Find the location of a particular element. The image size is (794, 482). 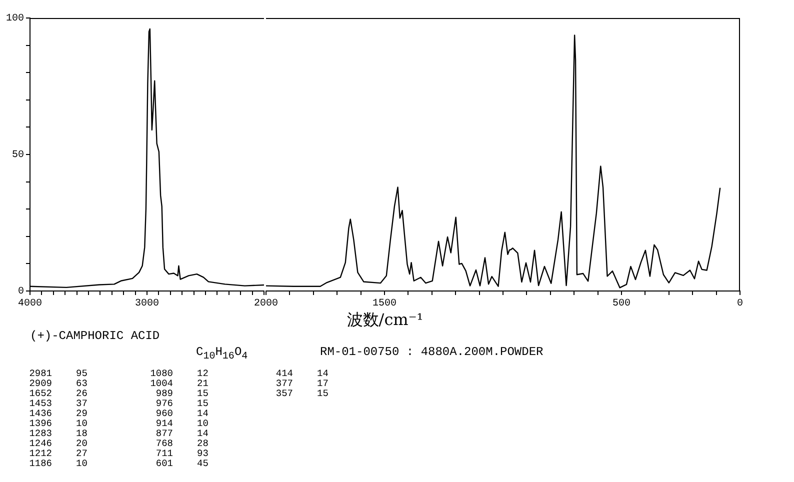

text: 1246 20 is located at coordinates (58, 443).